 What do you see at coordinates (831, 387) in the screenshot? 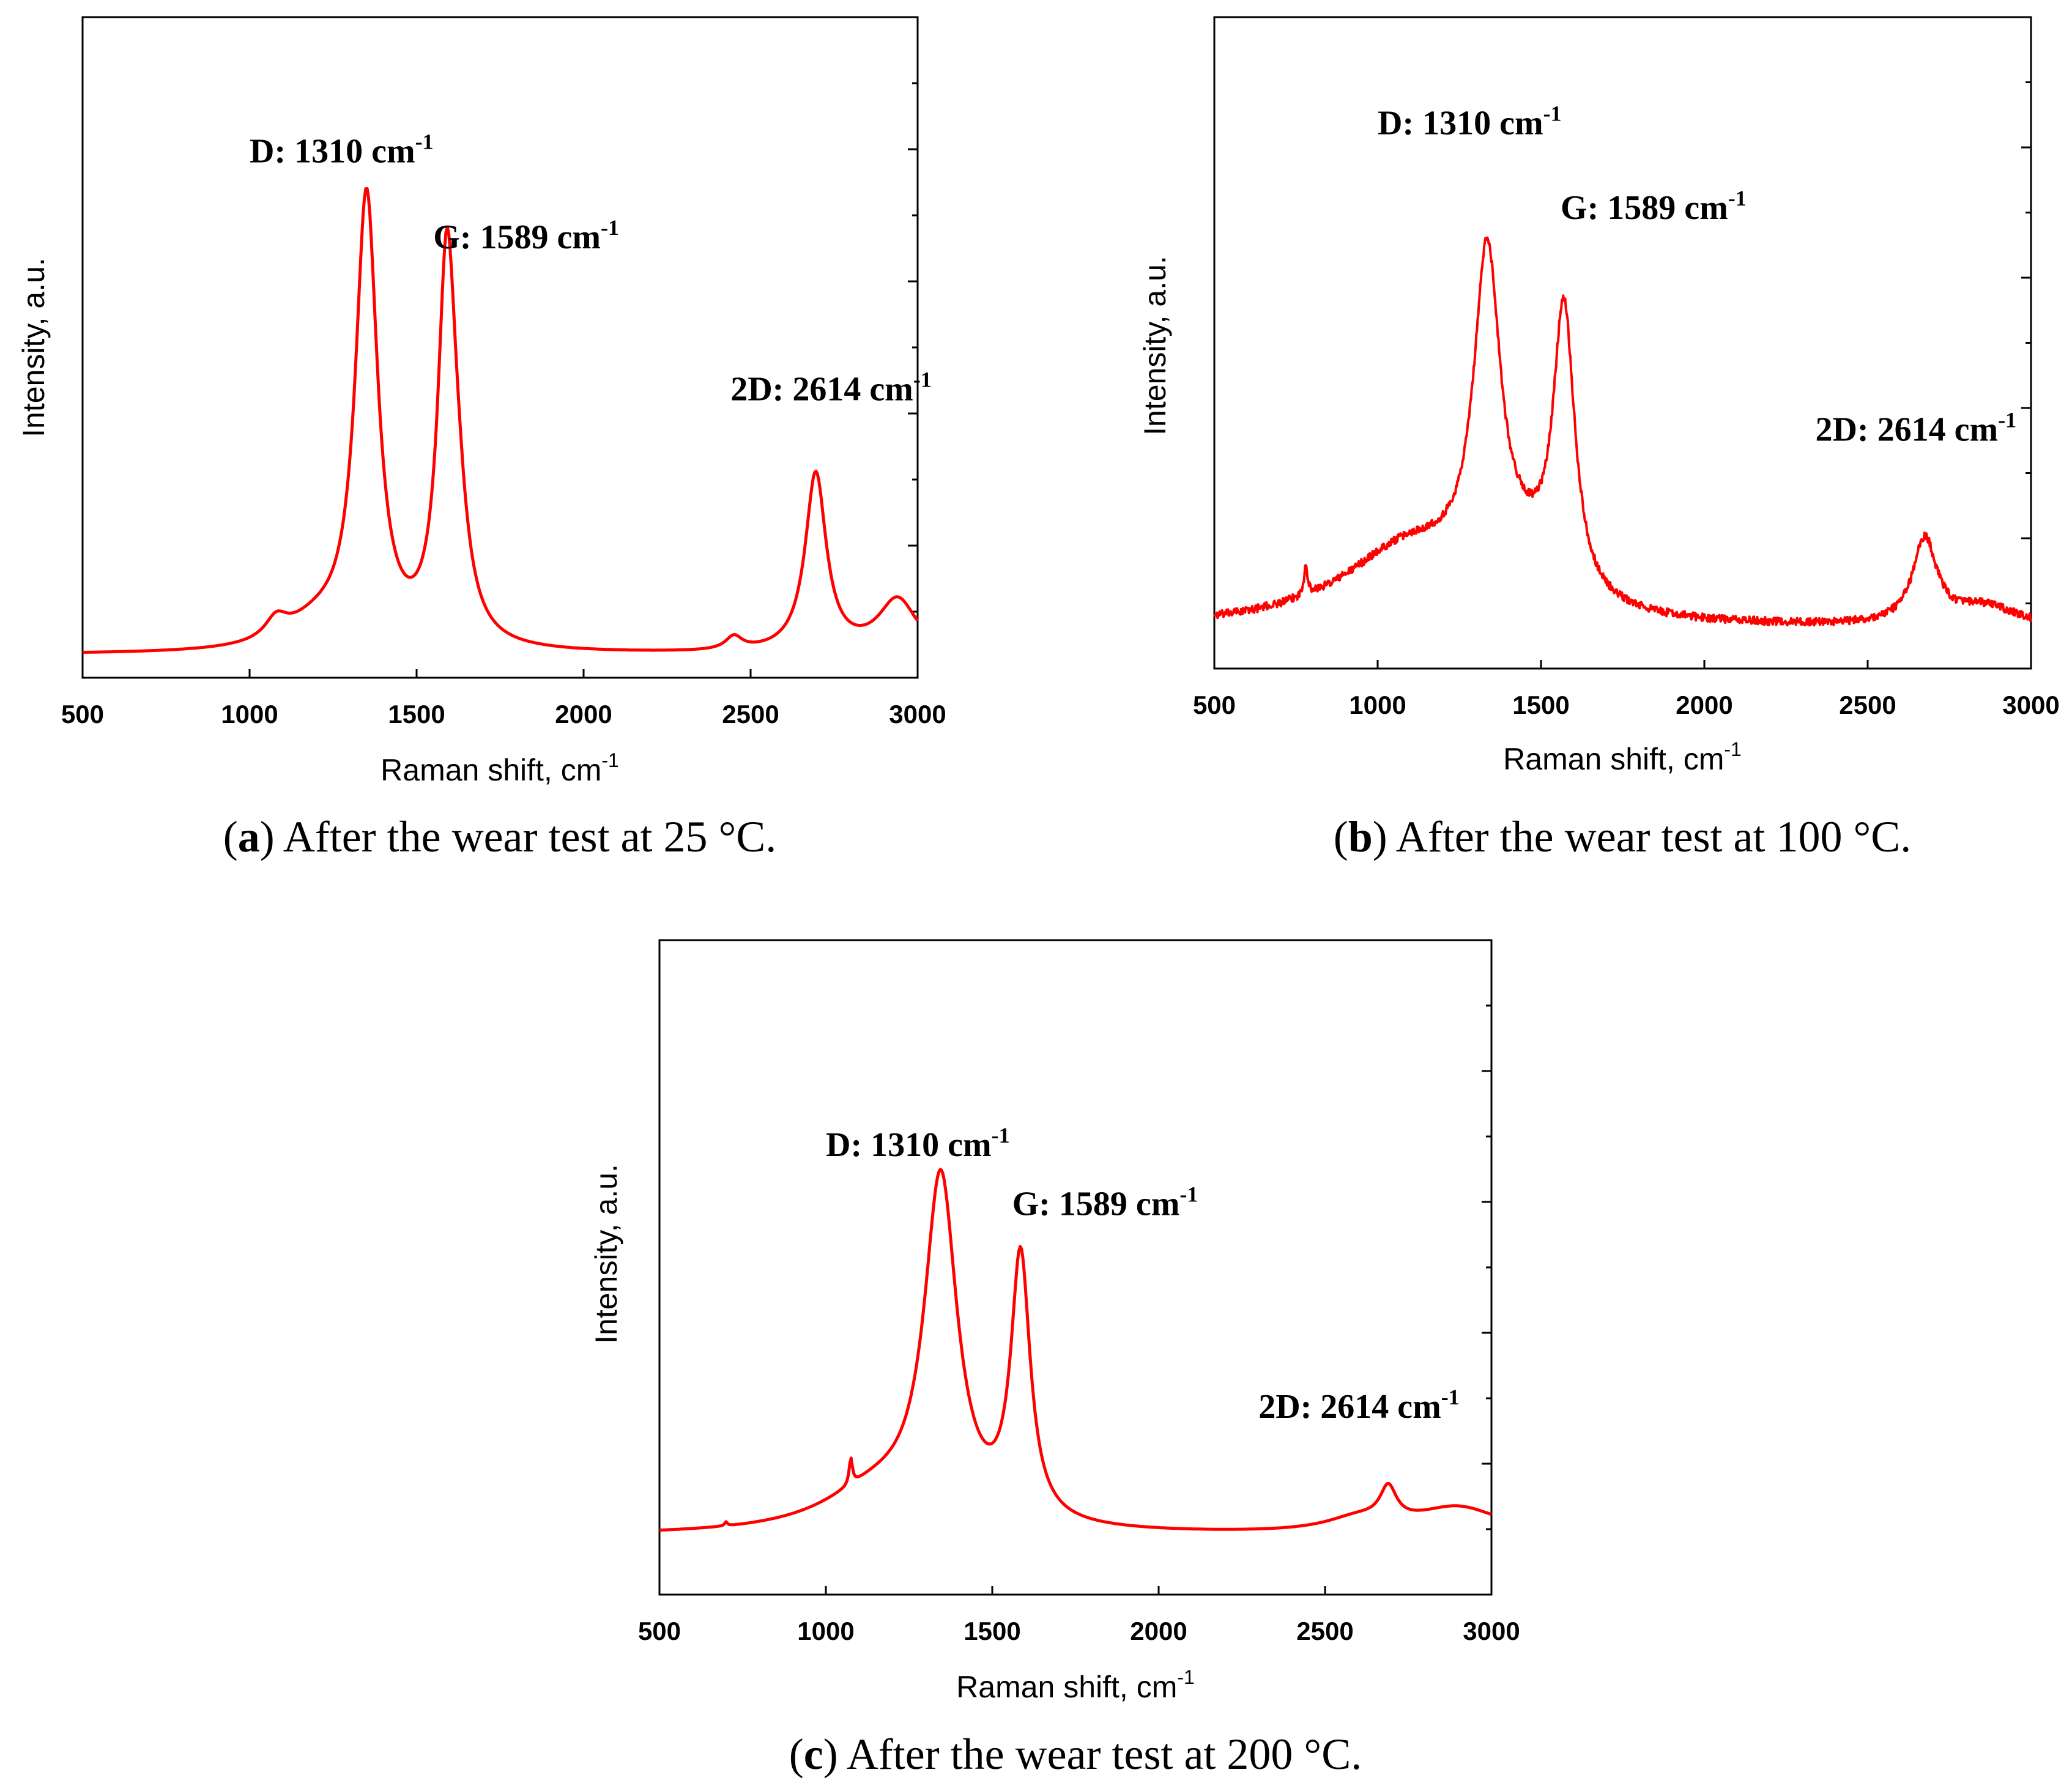
I see `peak-label-a-2d: 2D: 2614 cm-1` at bounding box center [831, 387].